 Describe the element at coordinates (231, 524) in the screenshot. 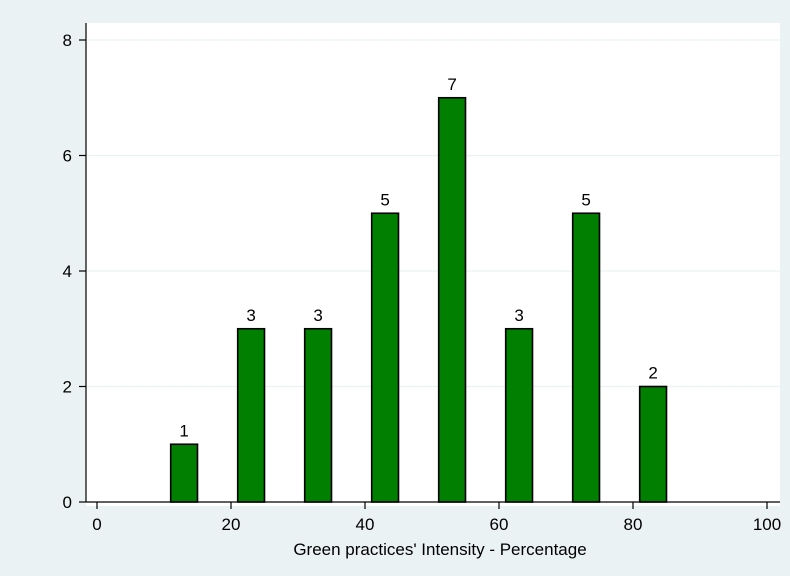

I see `x-tick-label: 20` at that location.